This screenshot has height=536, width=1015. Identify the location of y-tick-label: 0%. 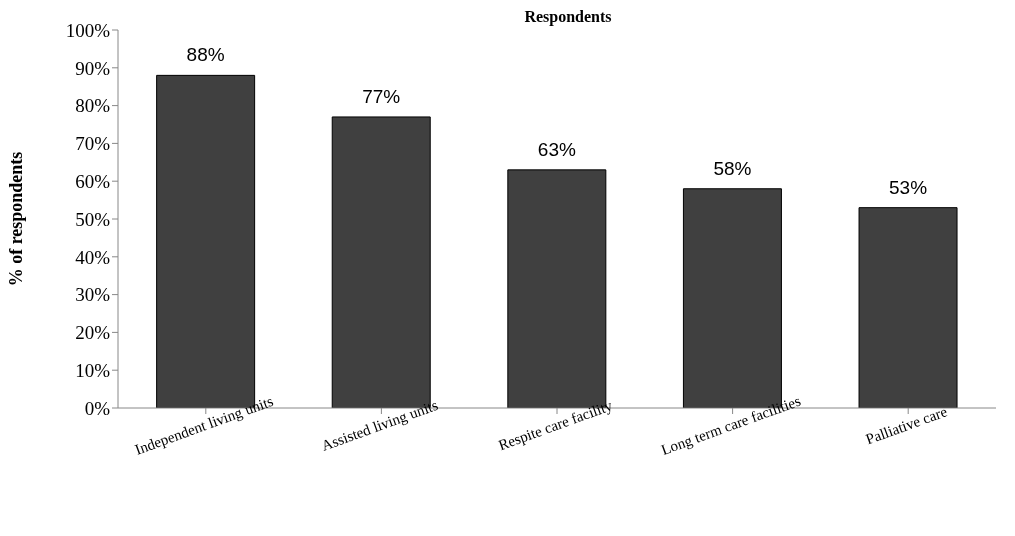
(97, 408).